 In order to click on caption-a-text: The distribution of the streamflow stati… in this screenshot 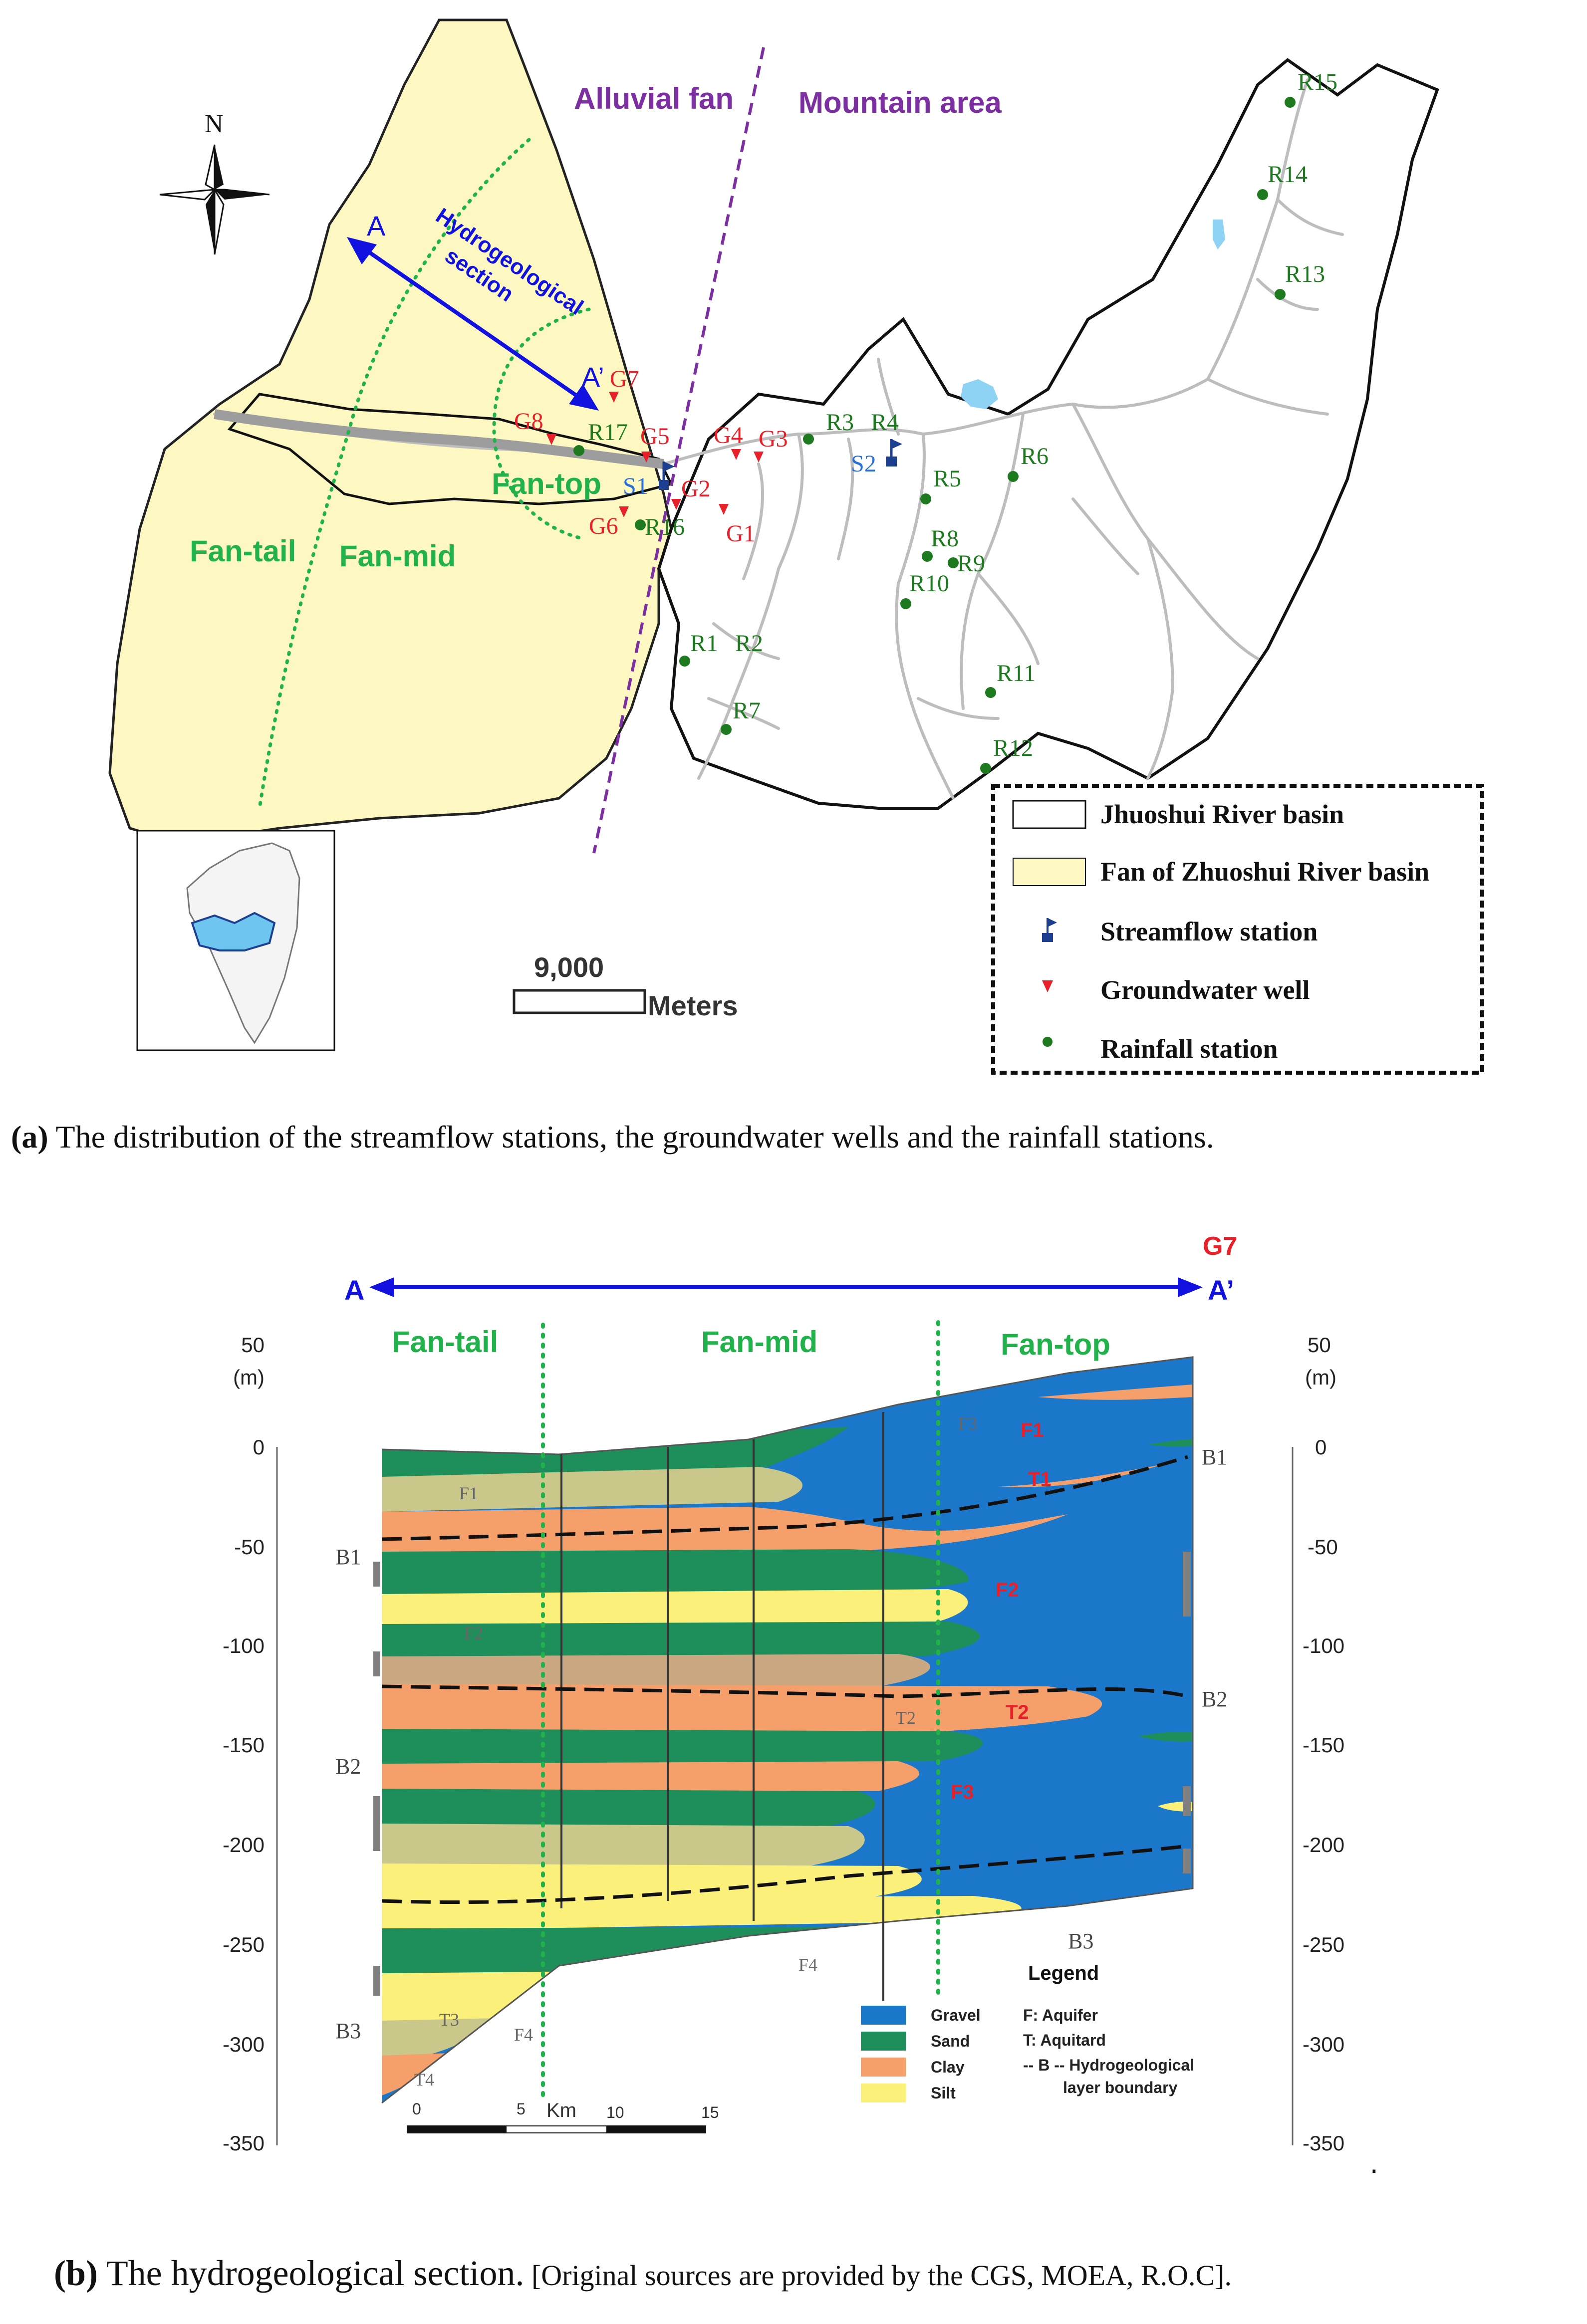, I will do `click(631, 1137)`.